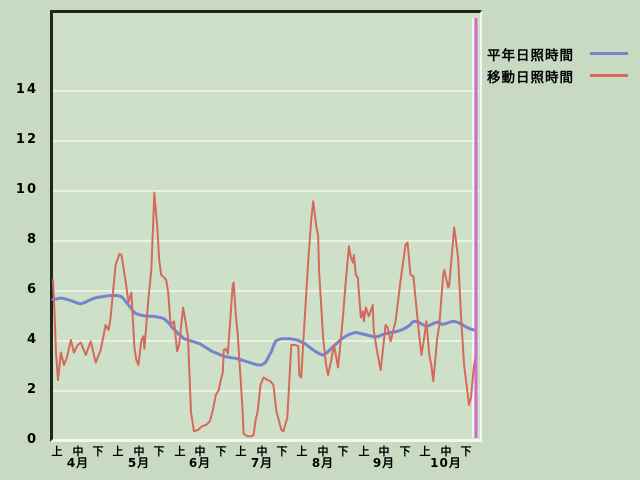 This screenshot has height=480, width=640. I want to click on legend-label-moving: 移動日照時間, so click(530, 78).